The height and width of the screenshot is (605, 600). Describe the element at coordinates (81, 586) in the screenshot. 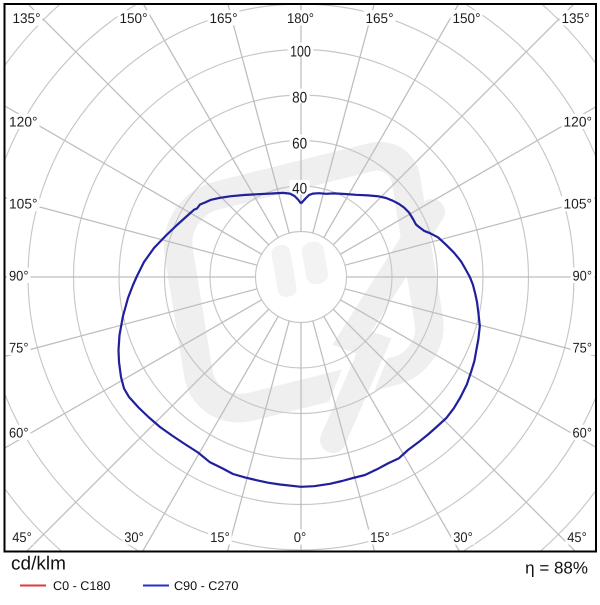

I see `svg-text: C0 - C180` at that location.